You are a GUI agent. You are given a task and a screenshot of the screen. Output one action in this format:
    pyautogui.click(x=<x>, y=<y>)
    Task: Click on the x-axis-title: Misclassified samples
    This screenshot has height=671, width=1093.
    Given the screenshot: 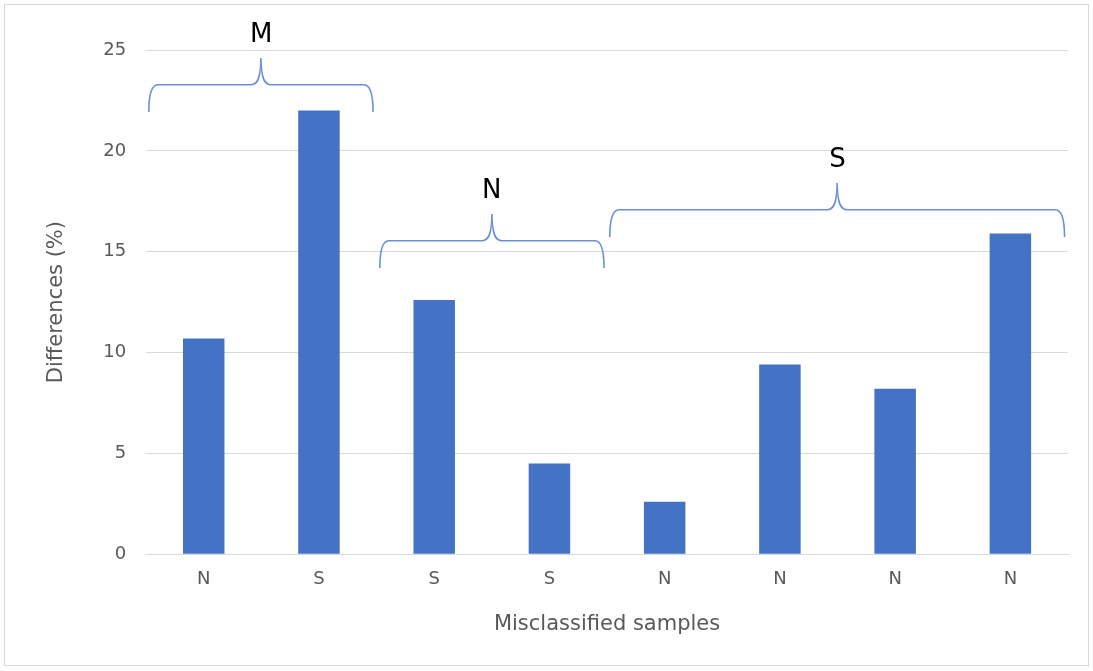 What is the action you would take?
    pyautogui.click(x=607, y=622)
    